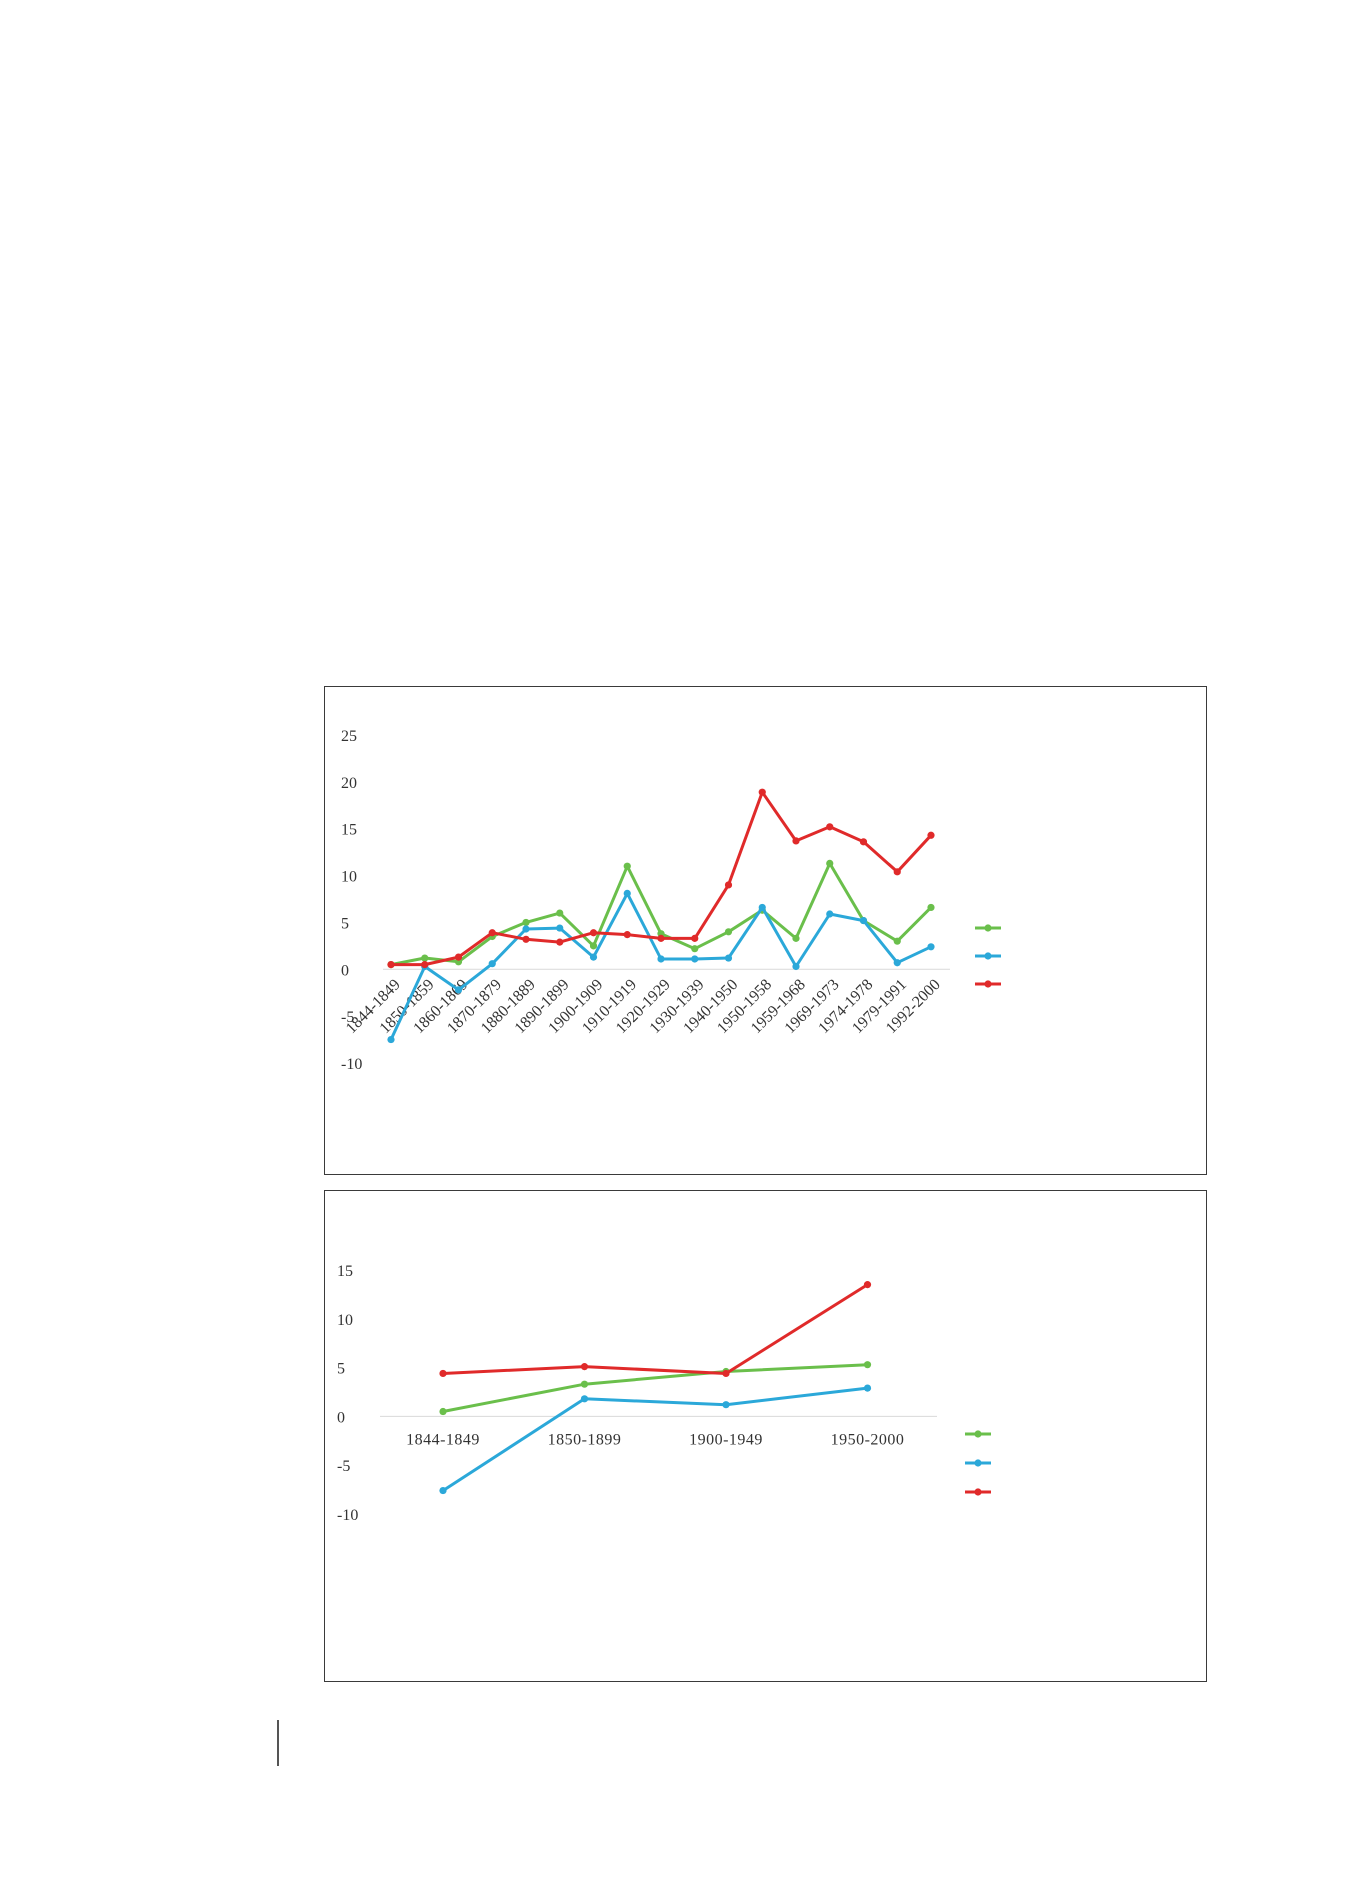 The image size is (1361, 1901). Describe the element at coordinates (585, 1439) in the screenshot. I see `x-tick-label: 1850-1899` at that location.